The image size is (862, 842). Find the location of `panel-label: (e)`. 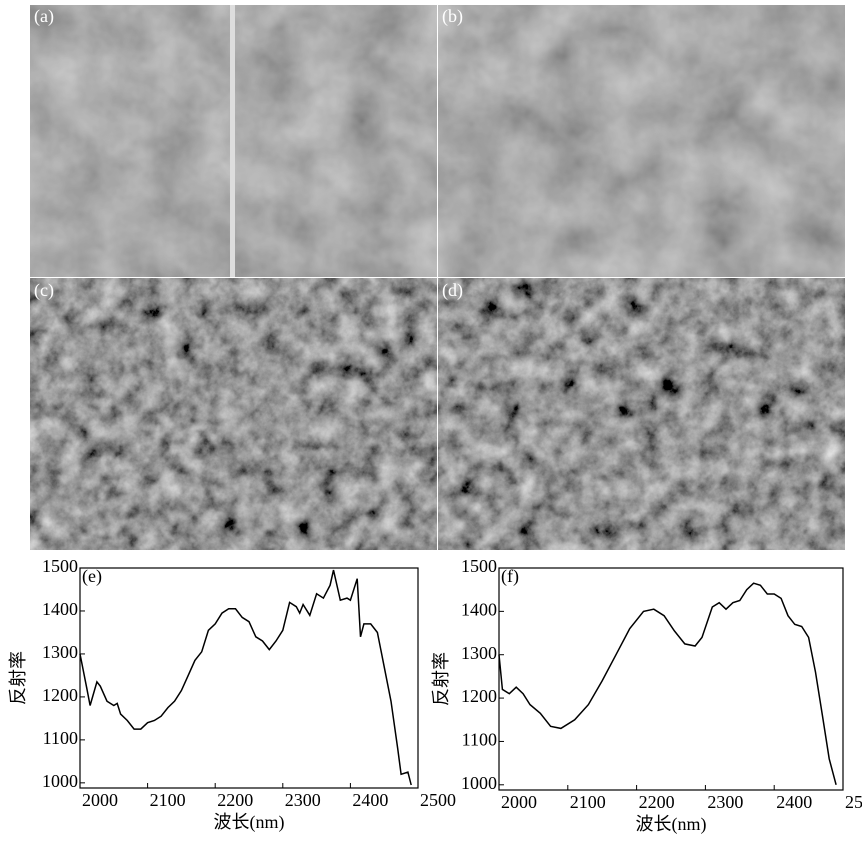

panel-label: (e) is located at coordinates (92, 576).